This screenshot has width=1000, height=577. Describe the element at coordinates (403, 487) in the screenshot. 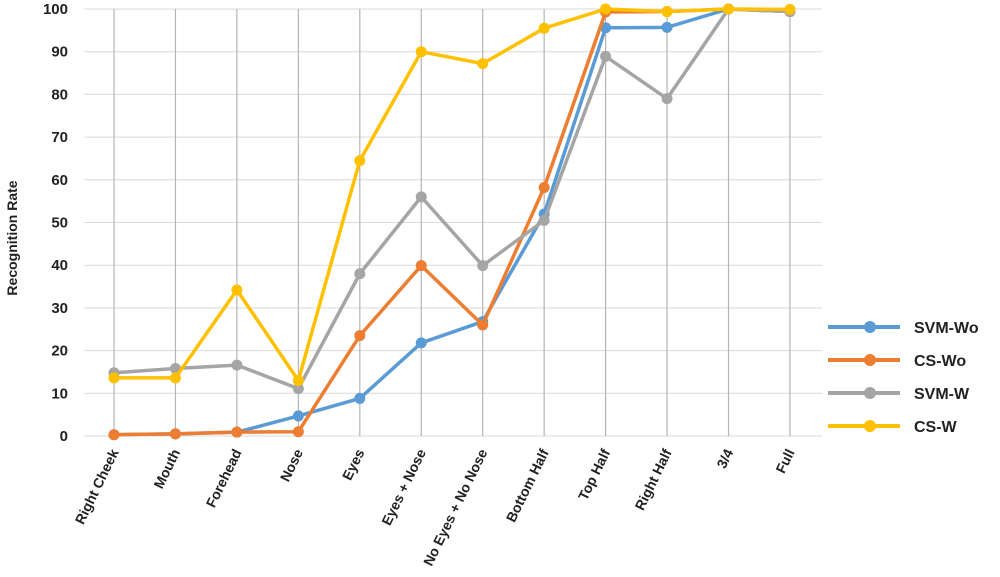

I see `x-tick-label: Eyes + Nose` at that location.